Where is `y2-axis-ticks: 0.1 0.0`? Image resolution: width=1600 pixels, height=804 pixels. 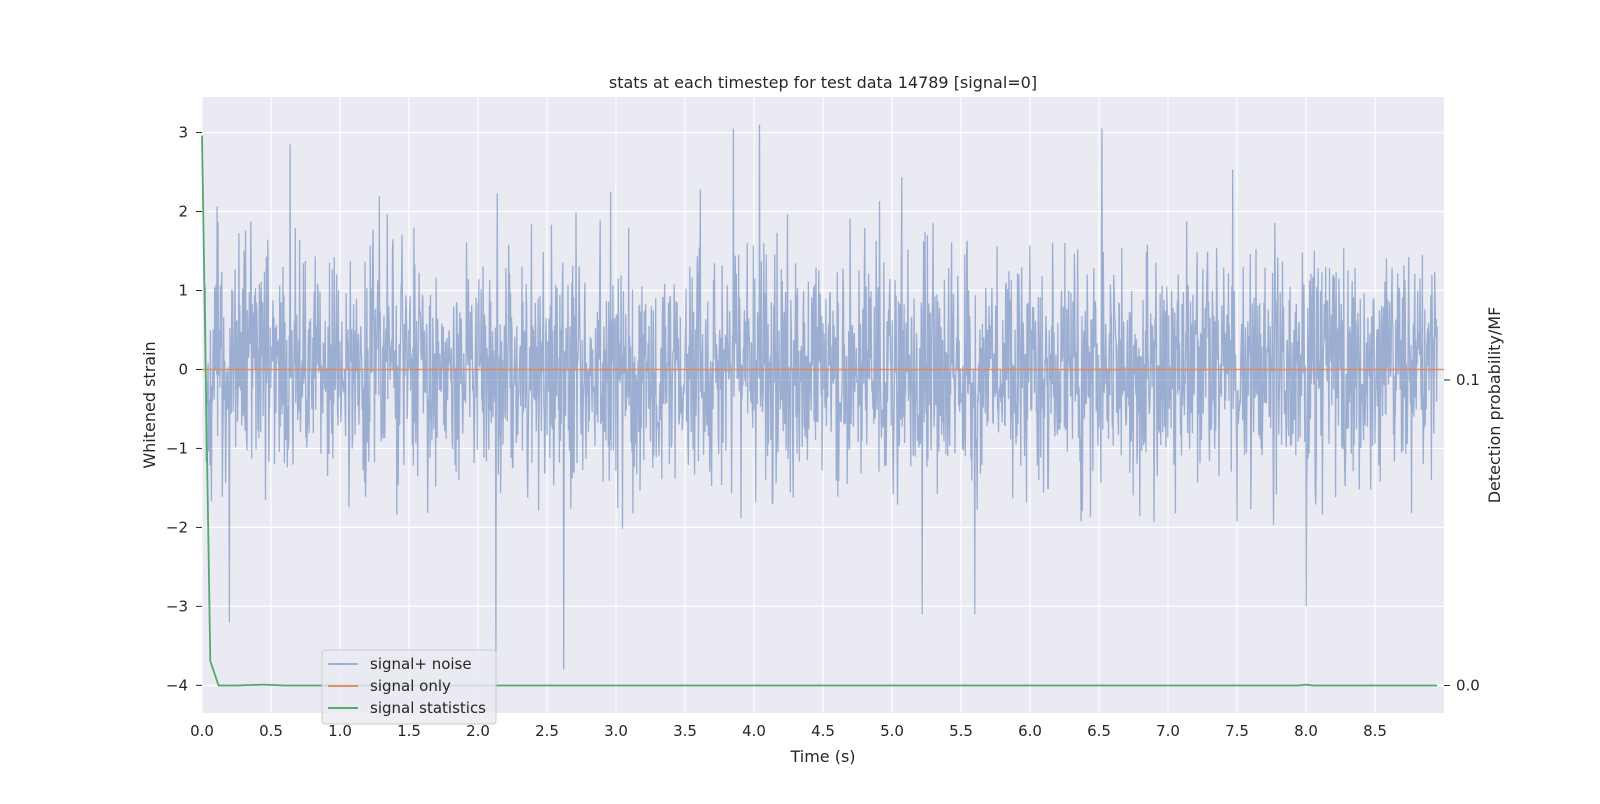
y2-axis-ticks: 0.1 0.0 is located at coordinates (1462, 533).